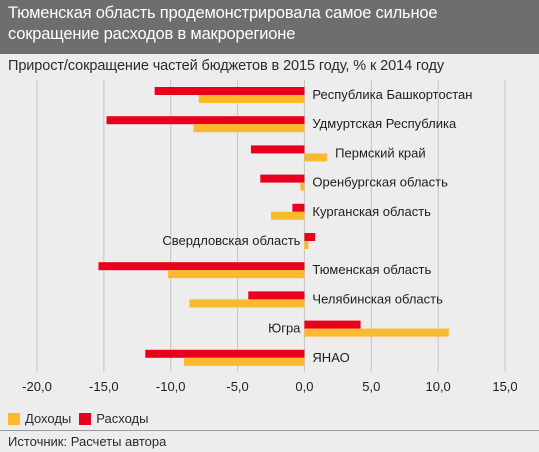 This screenshot has width=539, height=452. I want to click on legend: Доходы Расходы, so click(78, 418).